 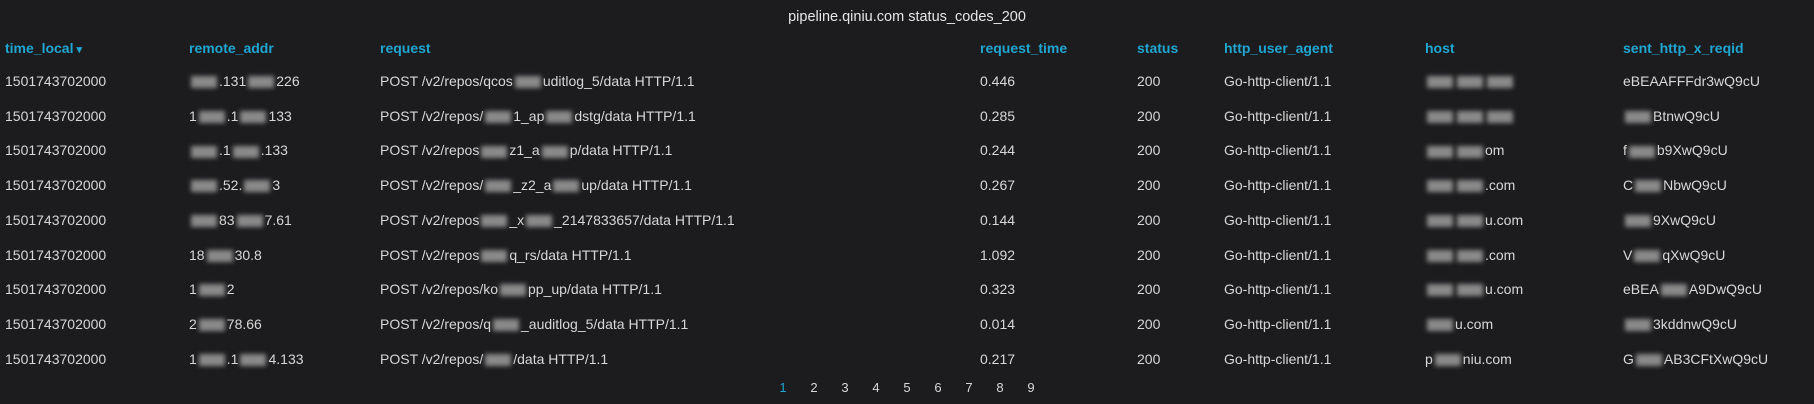 I want to click on cell-text: 0.244, so click(x=998, y=150).